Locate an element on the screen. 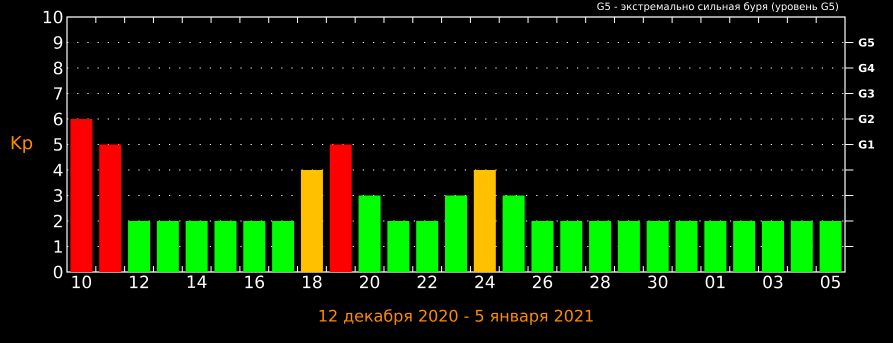 This screenshot has height=343, width=893. text: G5 - экстремально сильная буря (уровень G5) is located at coordinates (717, 7).